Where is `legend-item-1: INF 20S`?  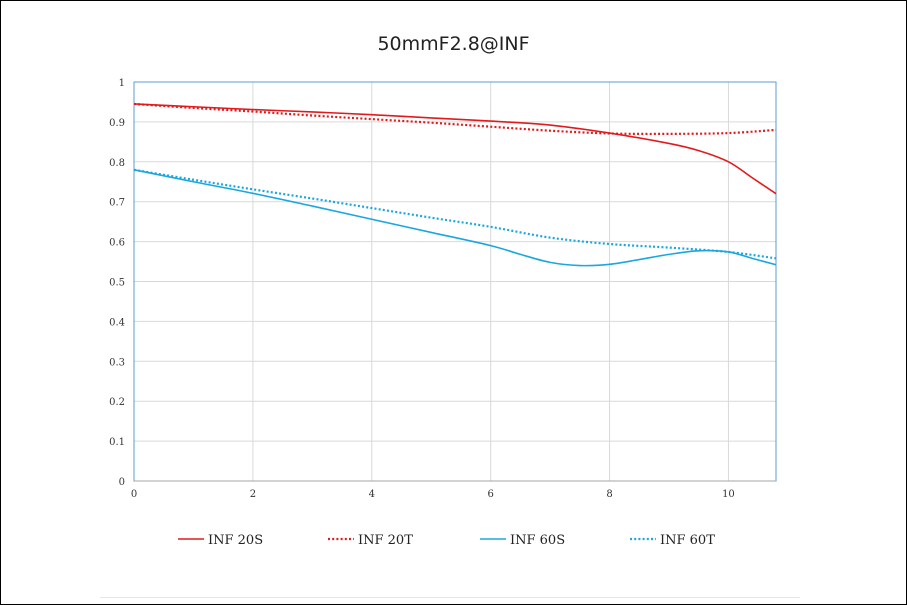 legend-item-1: INF 20S is located at coordinates (220, 540).